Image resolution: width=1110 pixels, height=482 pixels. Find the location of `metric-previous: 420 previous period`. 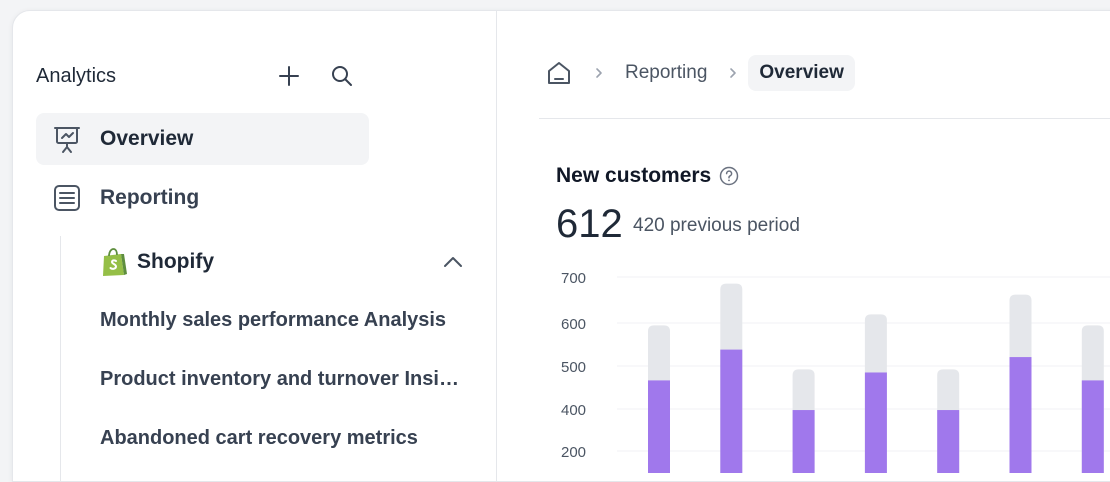

metric-previous: 420 previous period is located at coordinates (716, 225).